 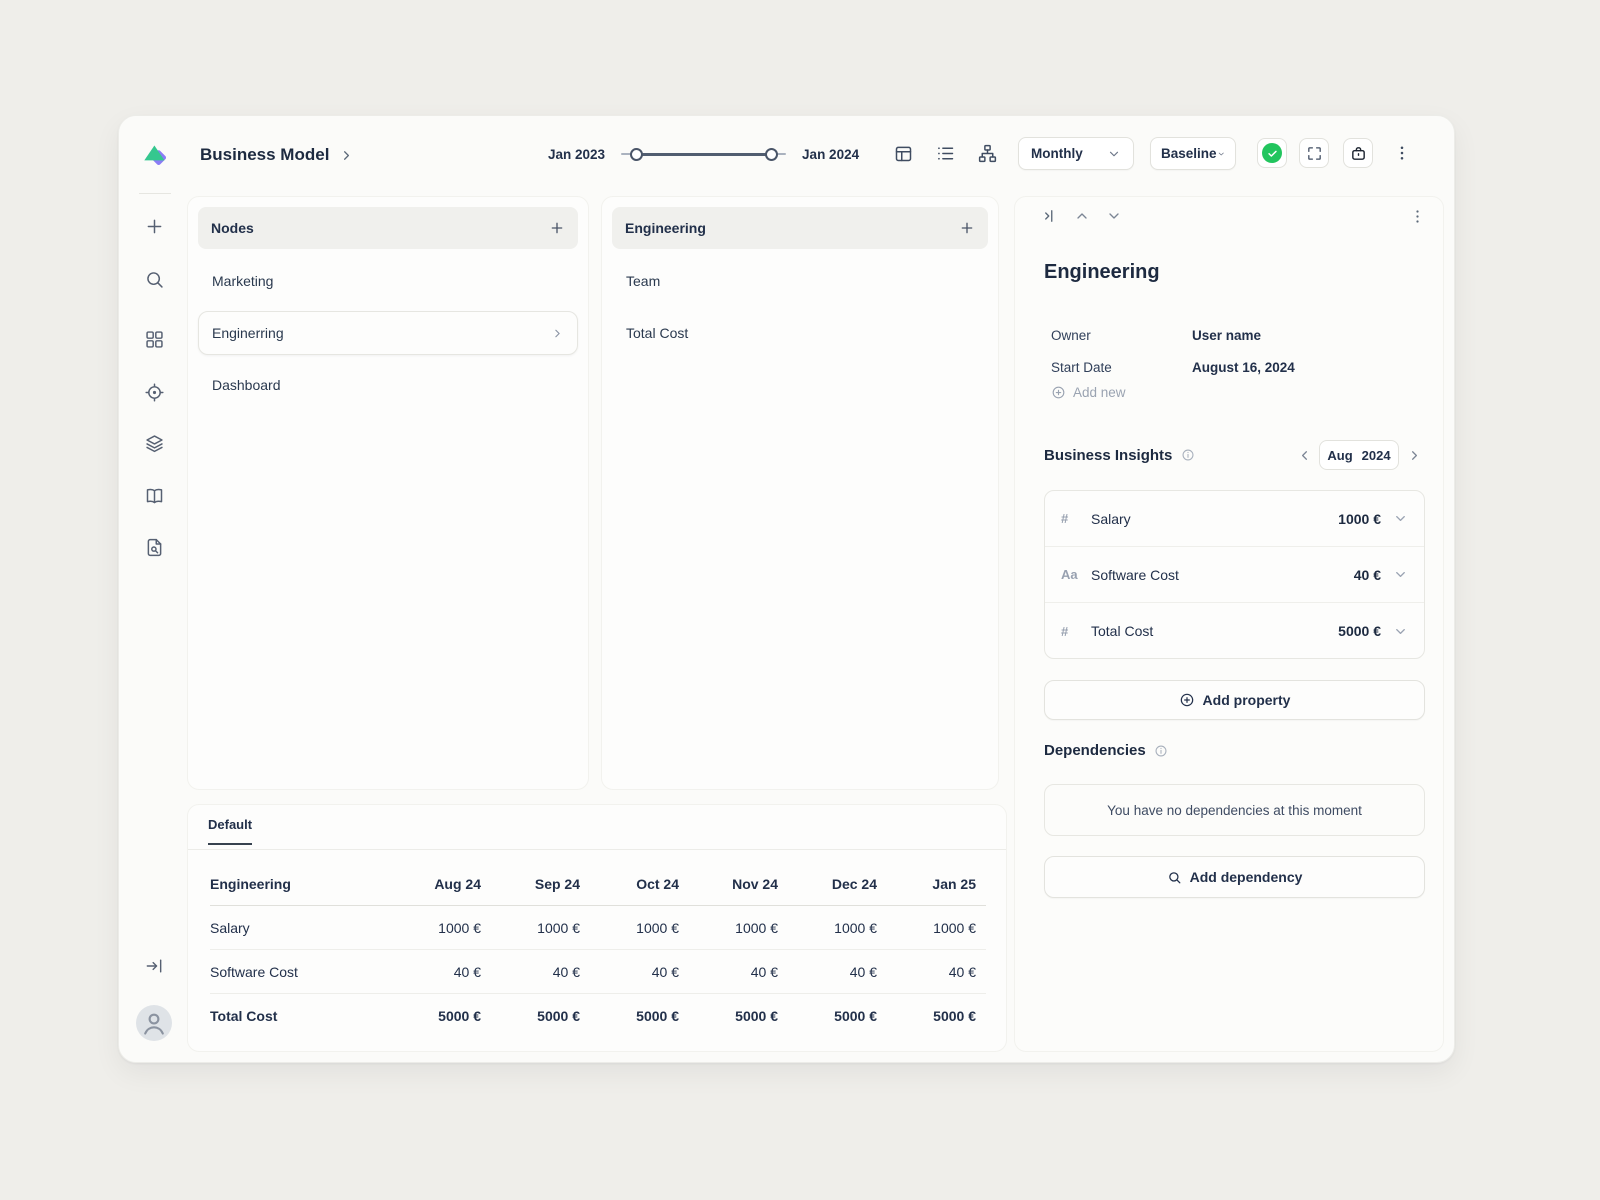 I want to click on page-title: Business Model, so click(x=265, y=154).